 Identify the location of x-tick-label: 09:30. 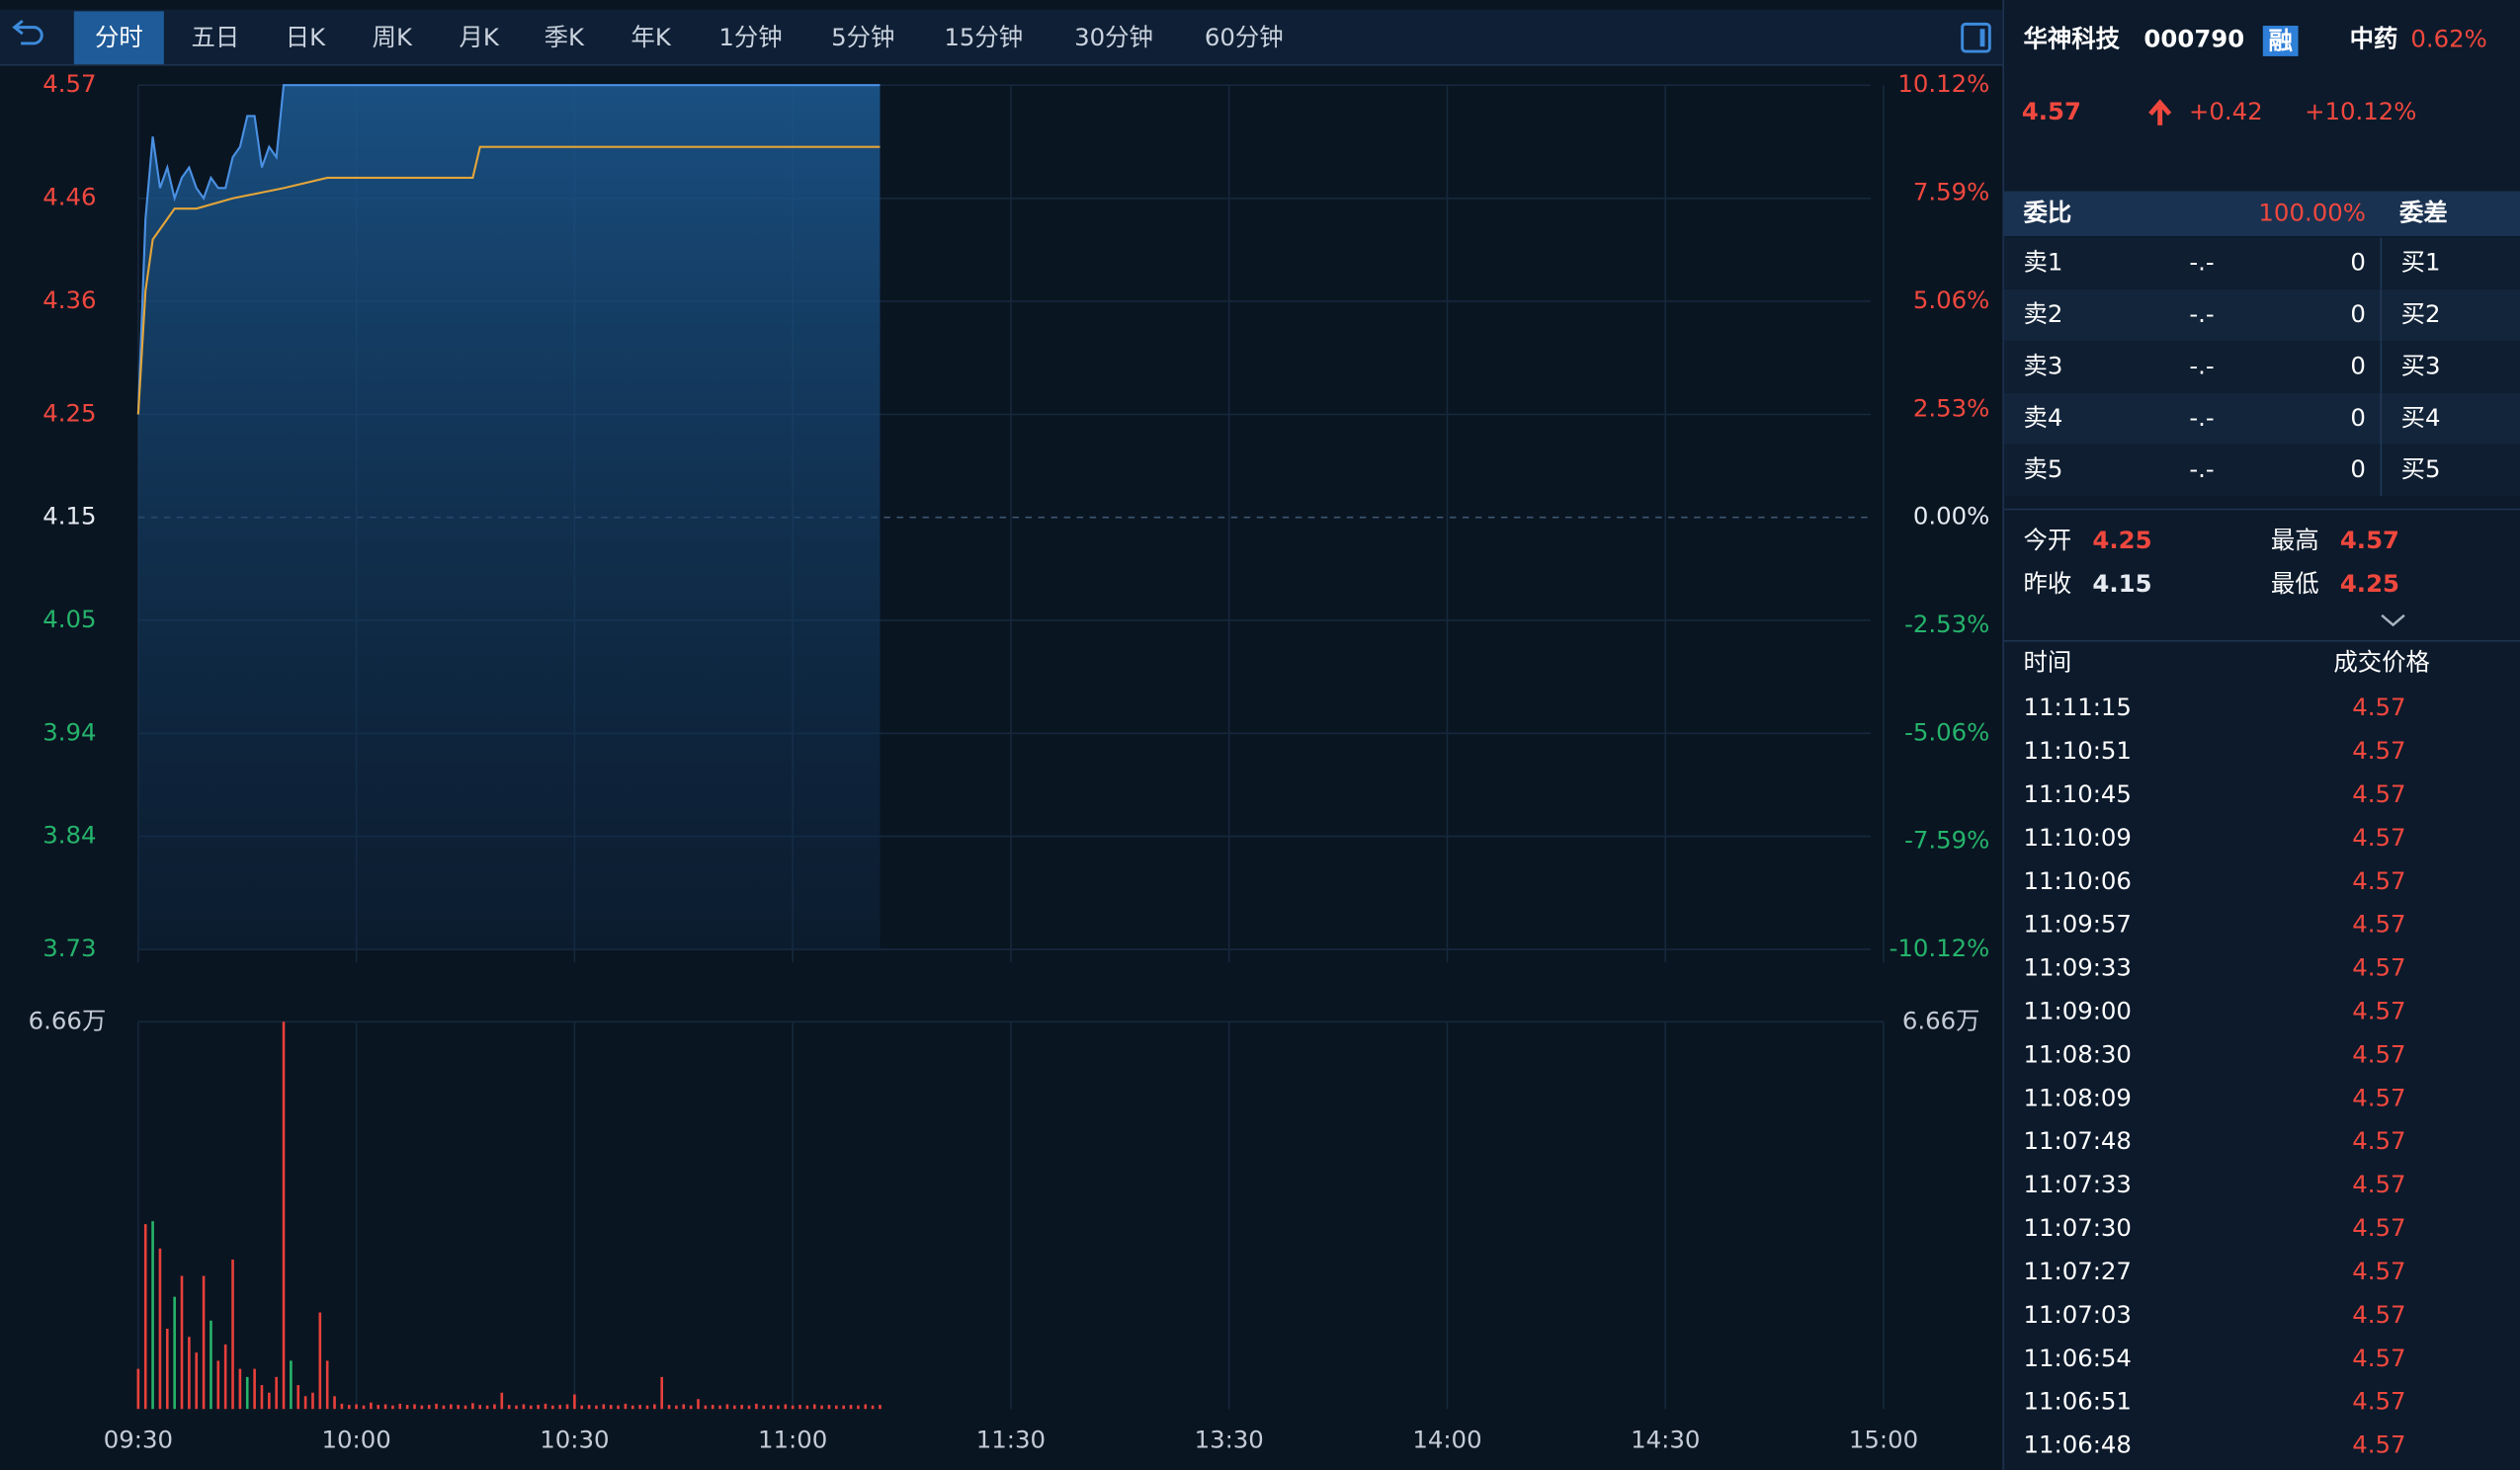
(138, 1440).